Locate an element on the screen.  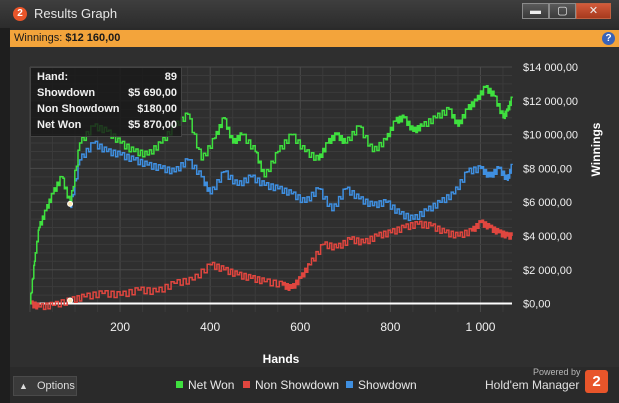
title-bar: 2 Results Graph ▬ ▢ ✕ is located at coordinates (309, 14).